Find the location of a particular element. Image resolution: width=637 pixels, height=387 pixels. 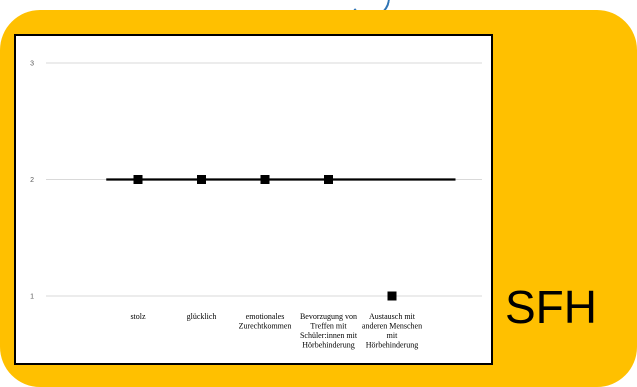

x-category-label: emotionales Zurechtkommen is located at coordinates (265, 321).